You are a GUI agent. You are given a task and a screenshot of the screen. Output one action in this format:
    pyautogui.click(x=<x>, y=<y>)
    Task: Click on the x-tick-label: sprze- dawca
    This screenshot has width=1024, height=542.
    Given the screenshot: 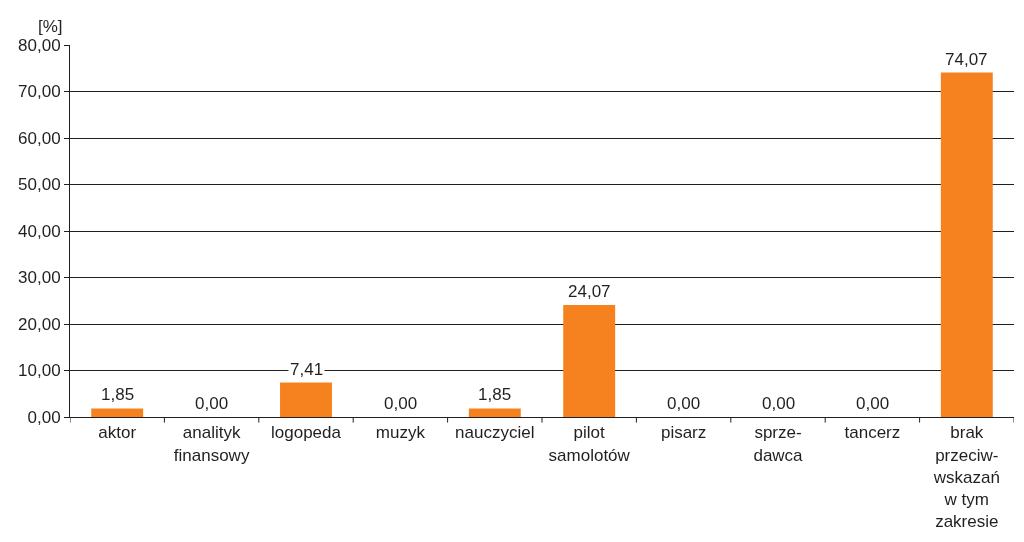 What is the action you would take?
    pyautogui.click(x=778, y=444)
    